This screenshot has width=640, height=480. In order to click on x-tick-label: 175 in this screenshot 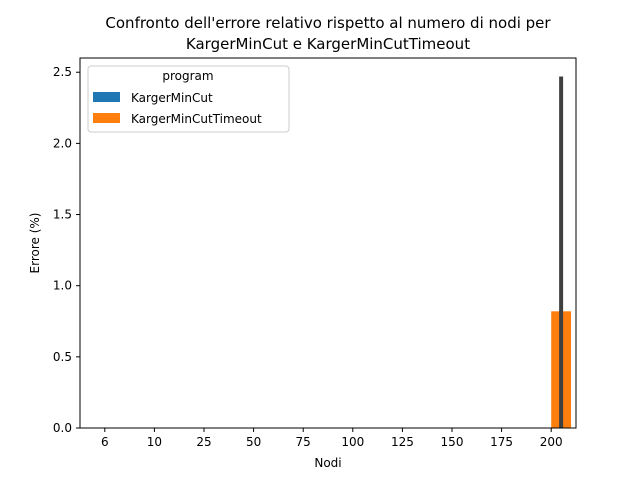, I will do `click(501, 442)`.